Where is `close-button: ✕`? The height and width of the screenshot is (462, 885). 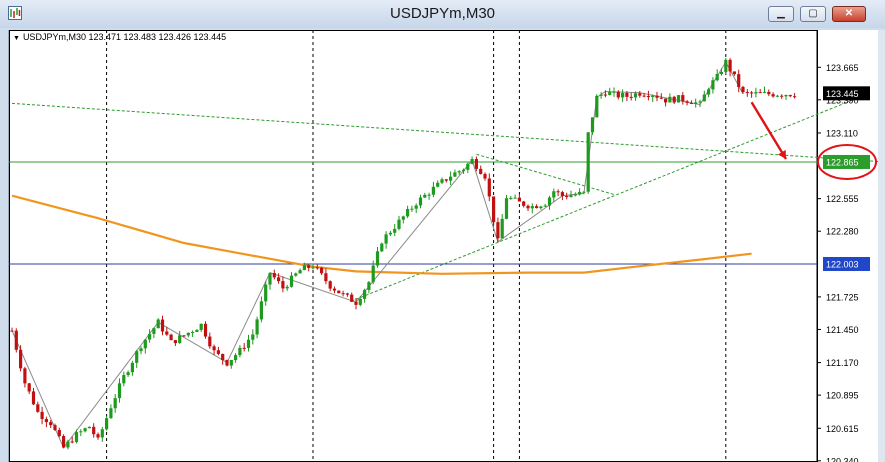
close-button: ✕ is located at coordinates (849, 14).